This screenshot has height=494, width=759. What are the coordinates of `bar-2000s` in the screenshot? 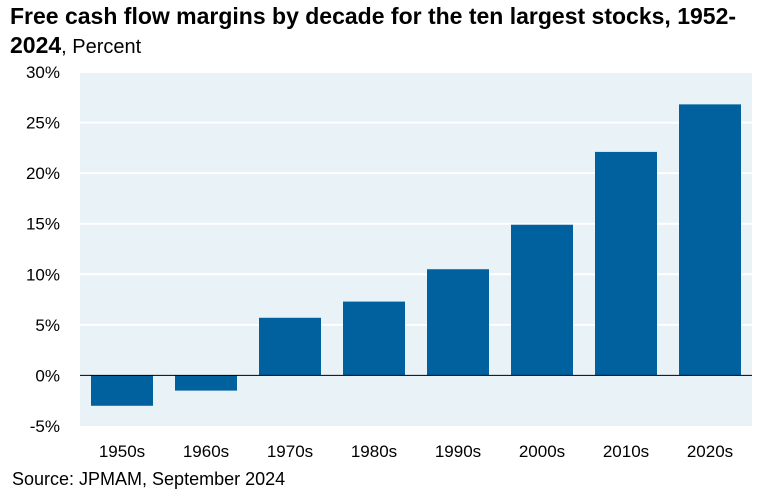 It's located at (542, 300).